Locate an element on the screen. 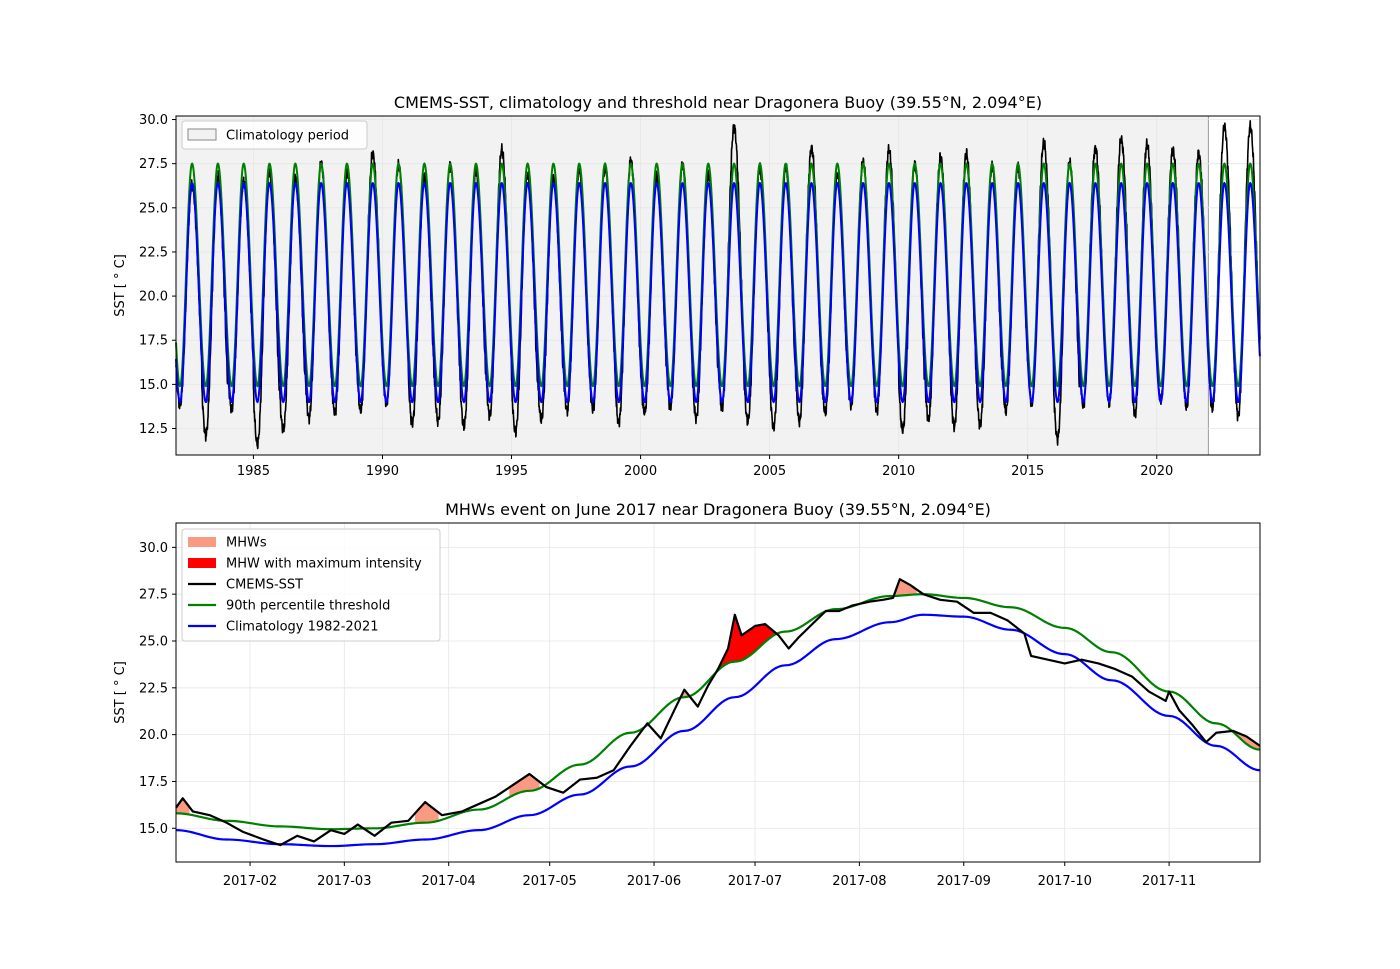 The height and width of the screenshot is (969, 1400). bottom-x-tick-label: 2017-07 is located at coordinates (755, 881).